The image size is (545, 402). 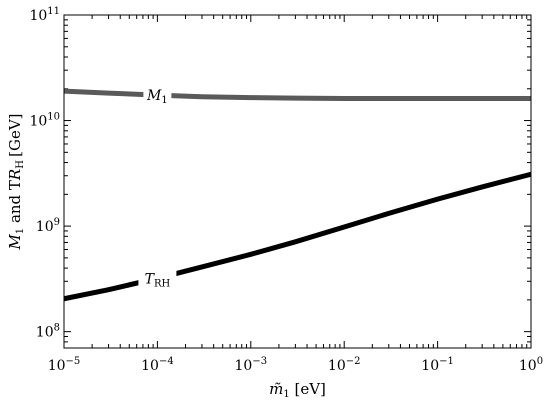 I want to click on x-tick-label: 10⁰, so click(x=531, y=365).